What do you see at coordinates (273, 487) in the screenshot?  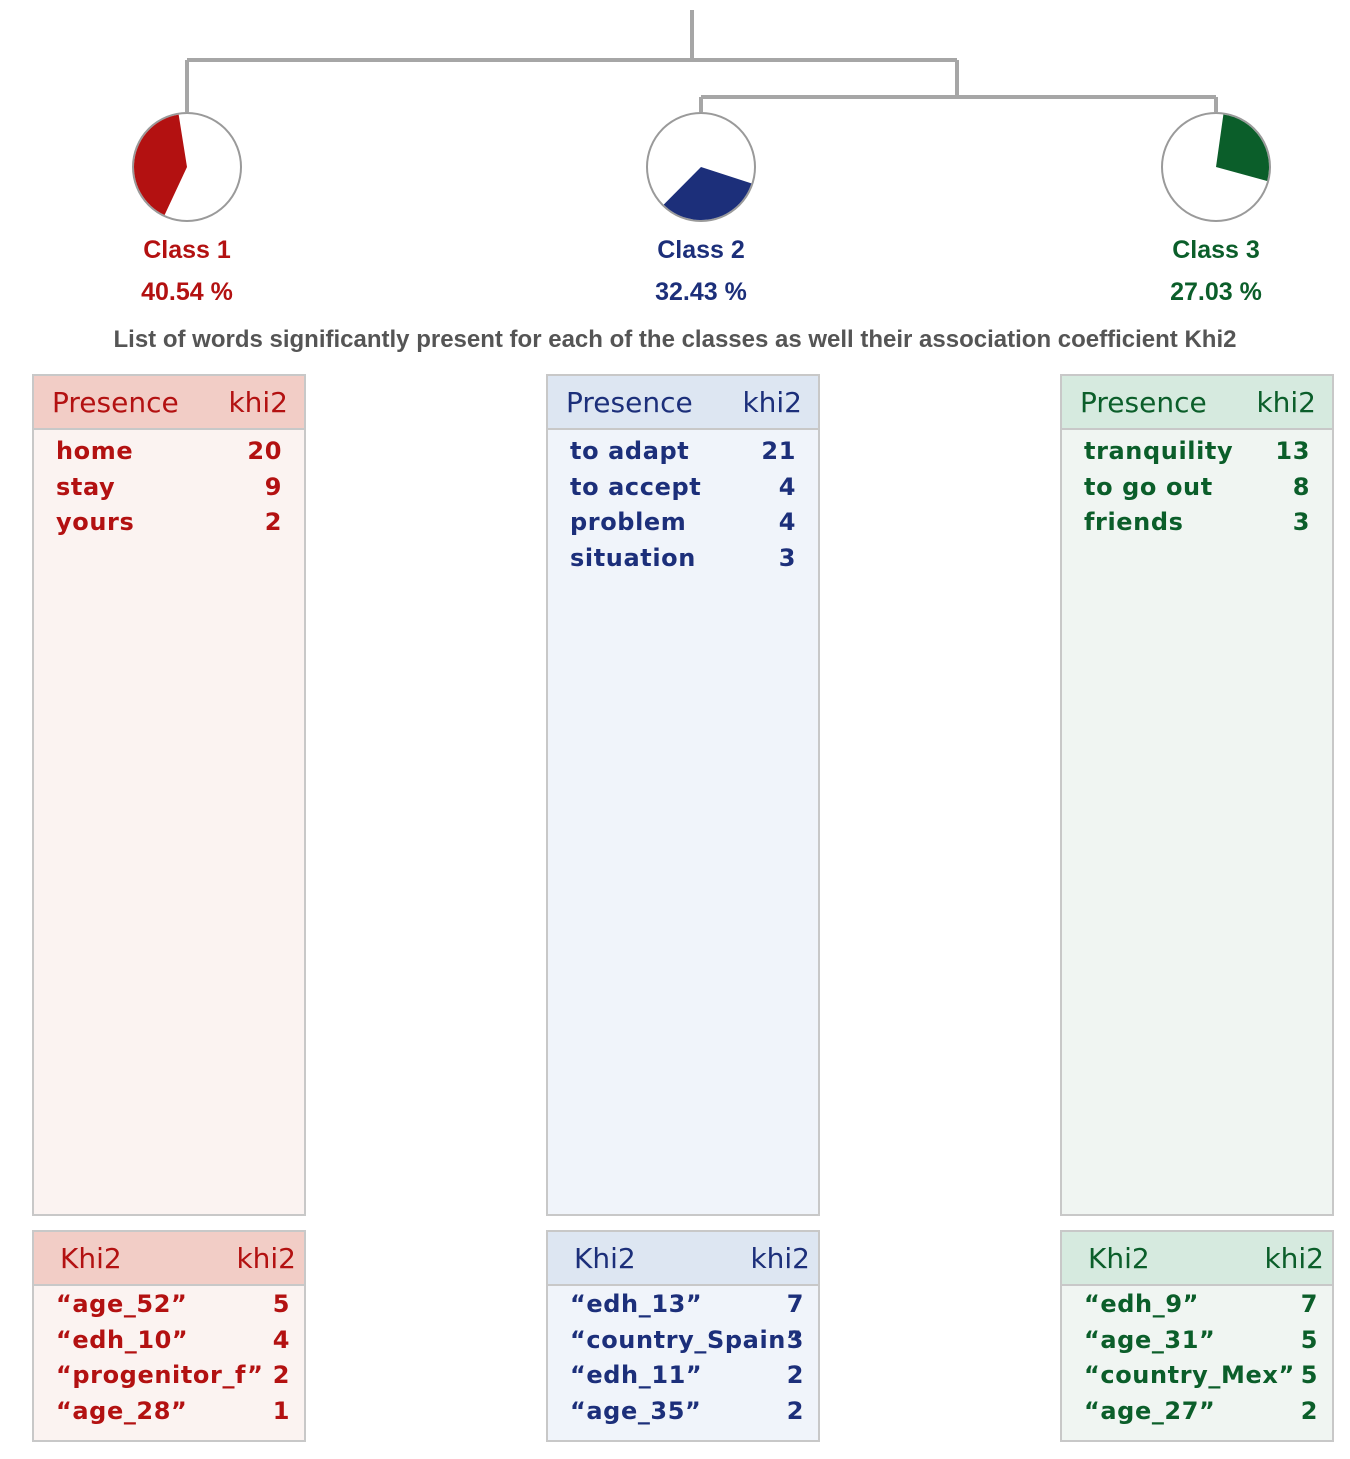 I see `khi2-value: 9` at bounding box center [273, 487].